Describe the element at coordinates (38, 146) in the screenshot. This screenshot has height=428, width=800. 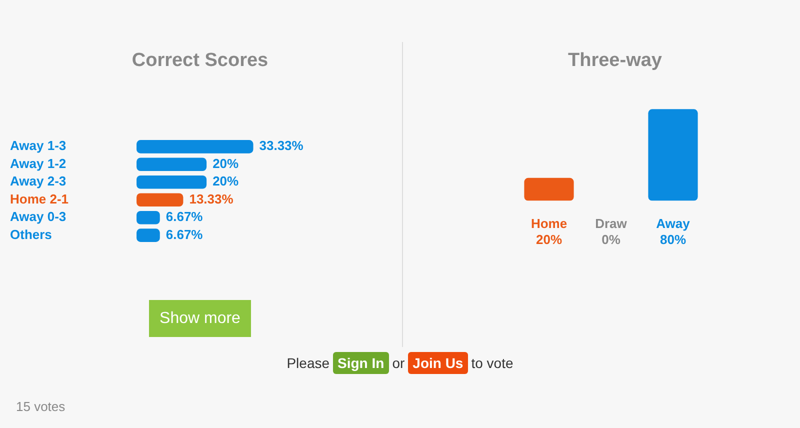
I see `y-tick-label: Away 1-3` at that location.